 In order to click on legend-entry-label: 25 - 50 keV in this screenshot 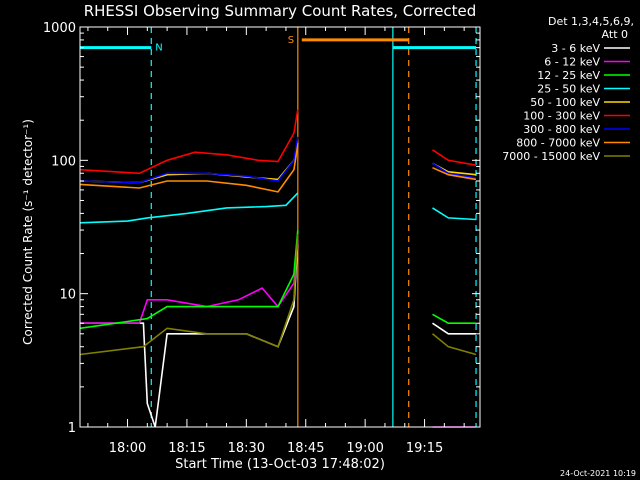, I will do `click(568, 89)`.